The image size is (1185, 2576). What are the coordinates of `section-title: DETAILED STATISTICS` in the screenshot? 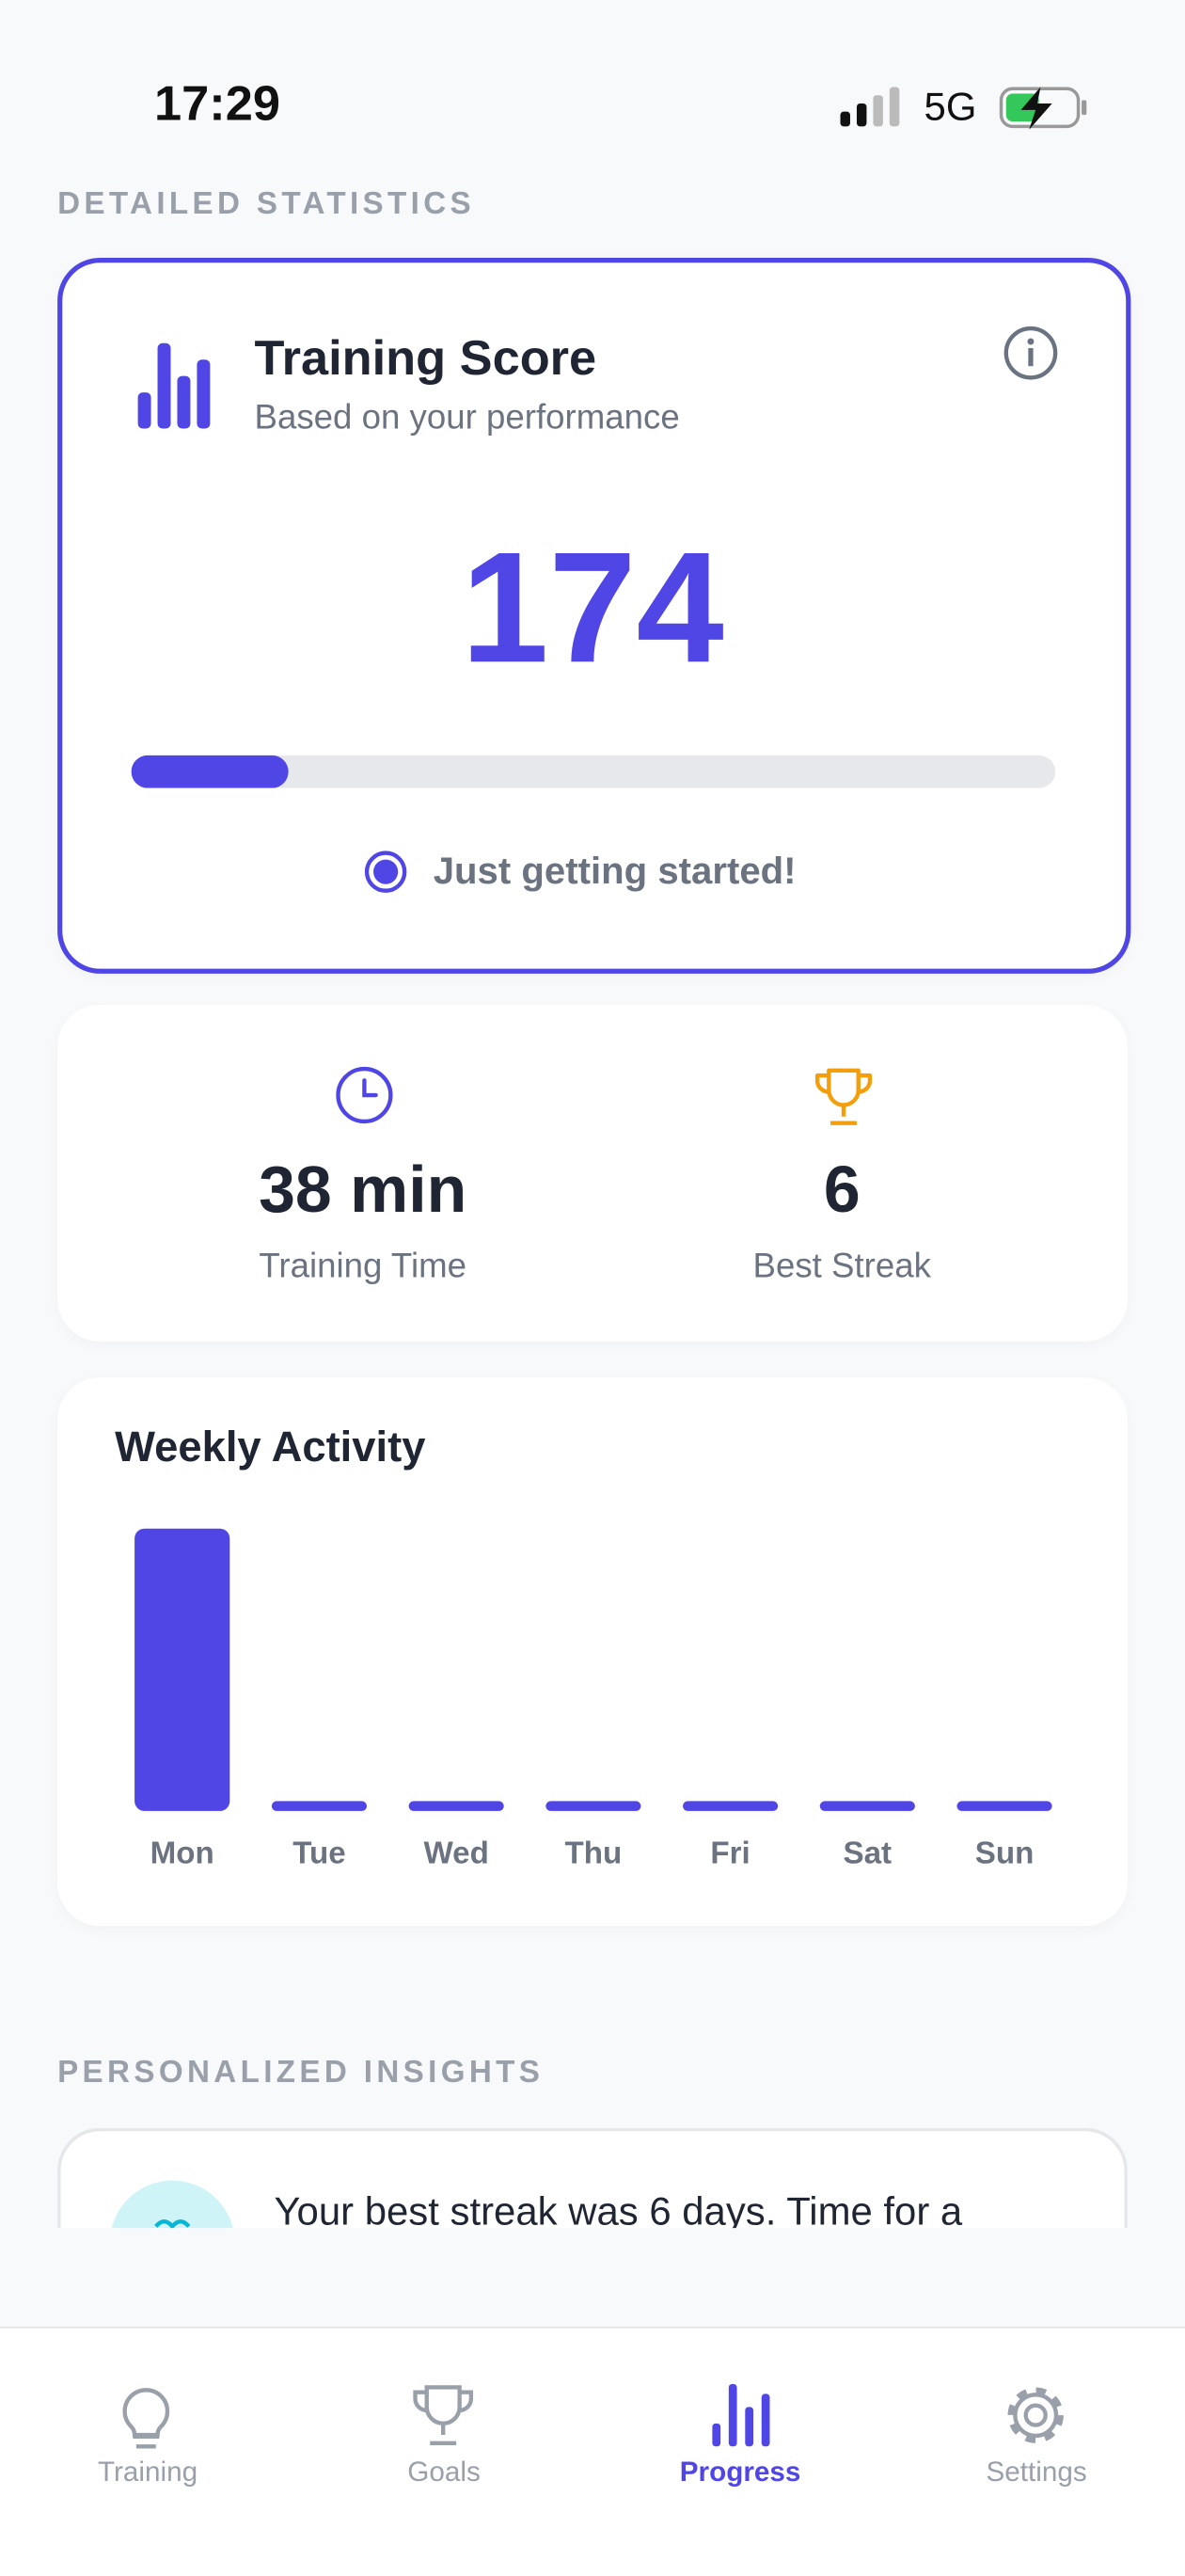 It's located at (266, 204).